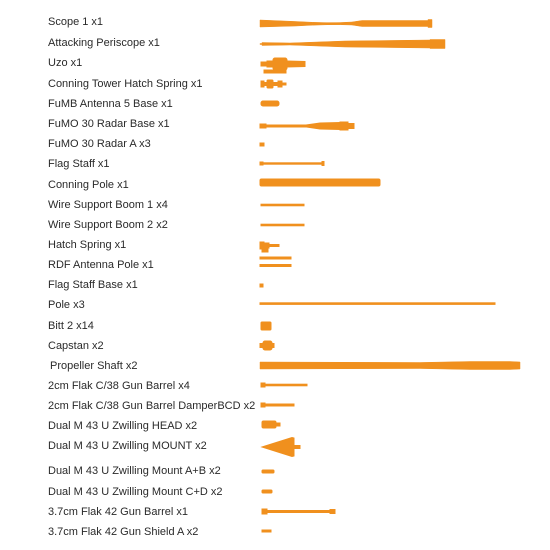  Describe the element at coordinates (134, 471) in the screenshot. I see `part-label-dual-m43-zwilling-mount-ab: Dual M 43 U Zwilling Mount A+B x2` at that location.